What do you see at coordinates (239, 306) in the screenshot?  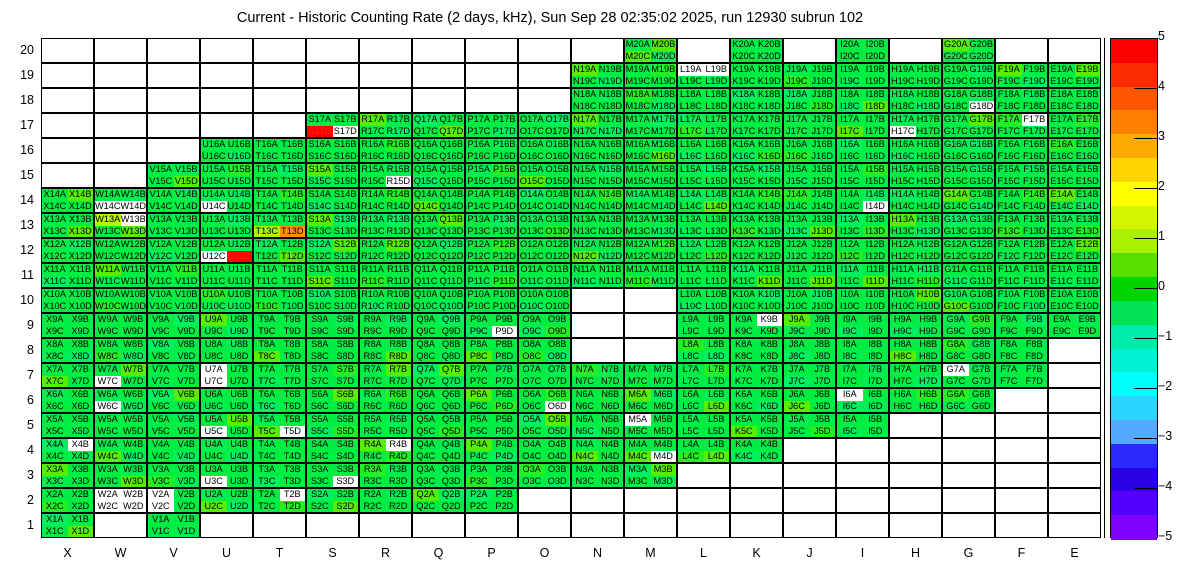 I see `pmt-quad-U10D: U10D` at bounding box center [239, 306].